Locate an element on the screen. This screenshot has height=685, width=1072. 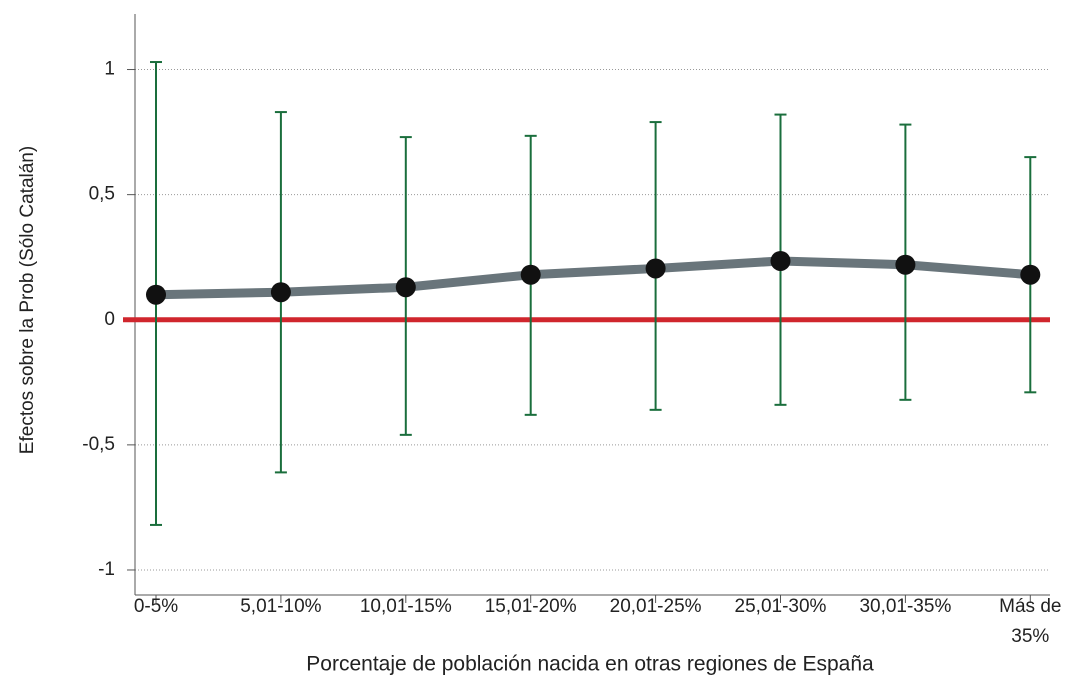
y-tick-label: -1 is located at coordinates (106, 569).